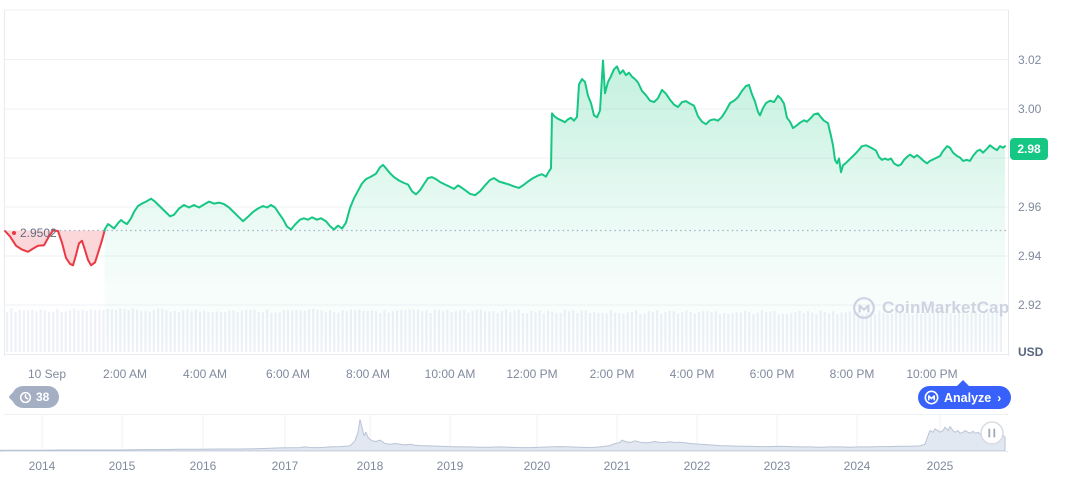 This screenshot has height=477, width=1072. I want to click on range-selector, so click(505, 434).